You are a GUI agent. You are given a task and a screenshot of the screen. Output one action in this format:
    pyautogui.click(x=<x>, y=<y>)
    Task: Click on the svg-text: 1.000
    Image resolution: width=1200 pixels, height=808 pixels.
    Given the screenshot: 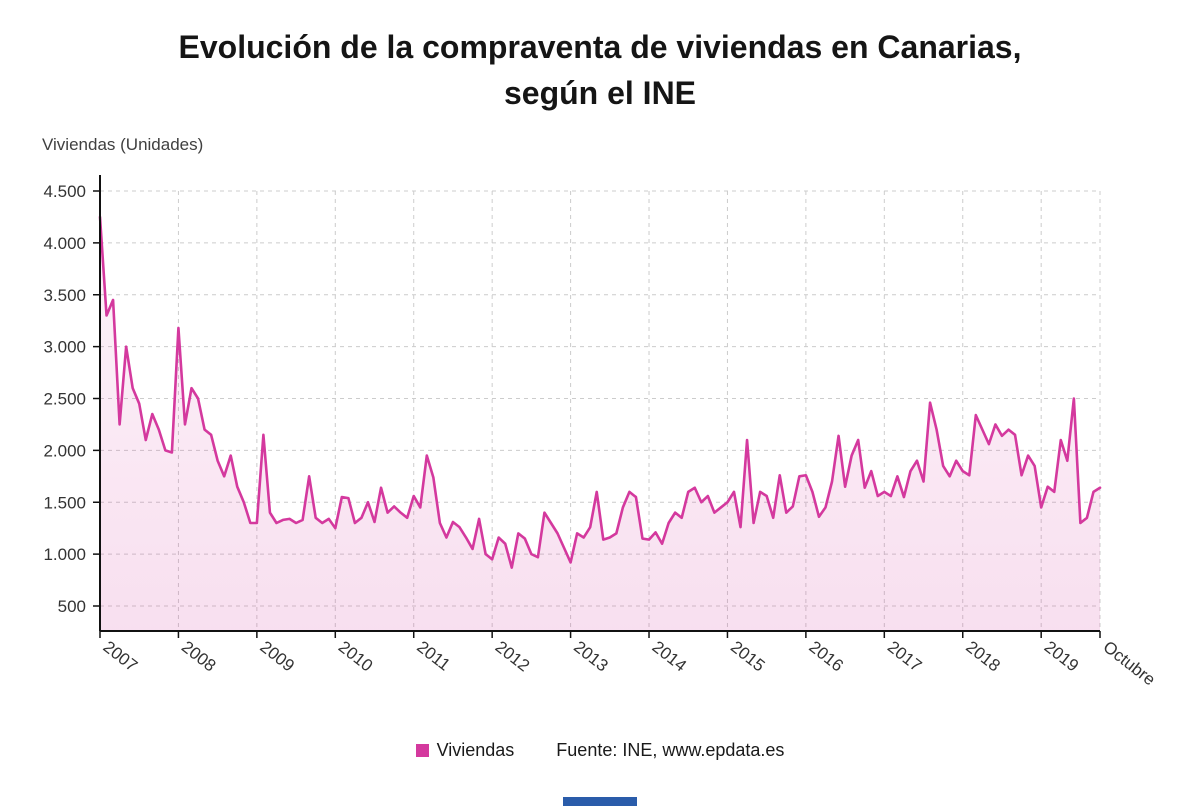 What is the action you would take?
    pyautogui.click(x=64, y=554)
    